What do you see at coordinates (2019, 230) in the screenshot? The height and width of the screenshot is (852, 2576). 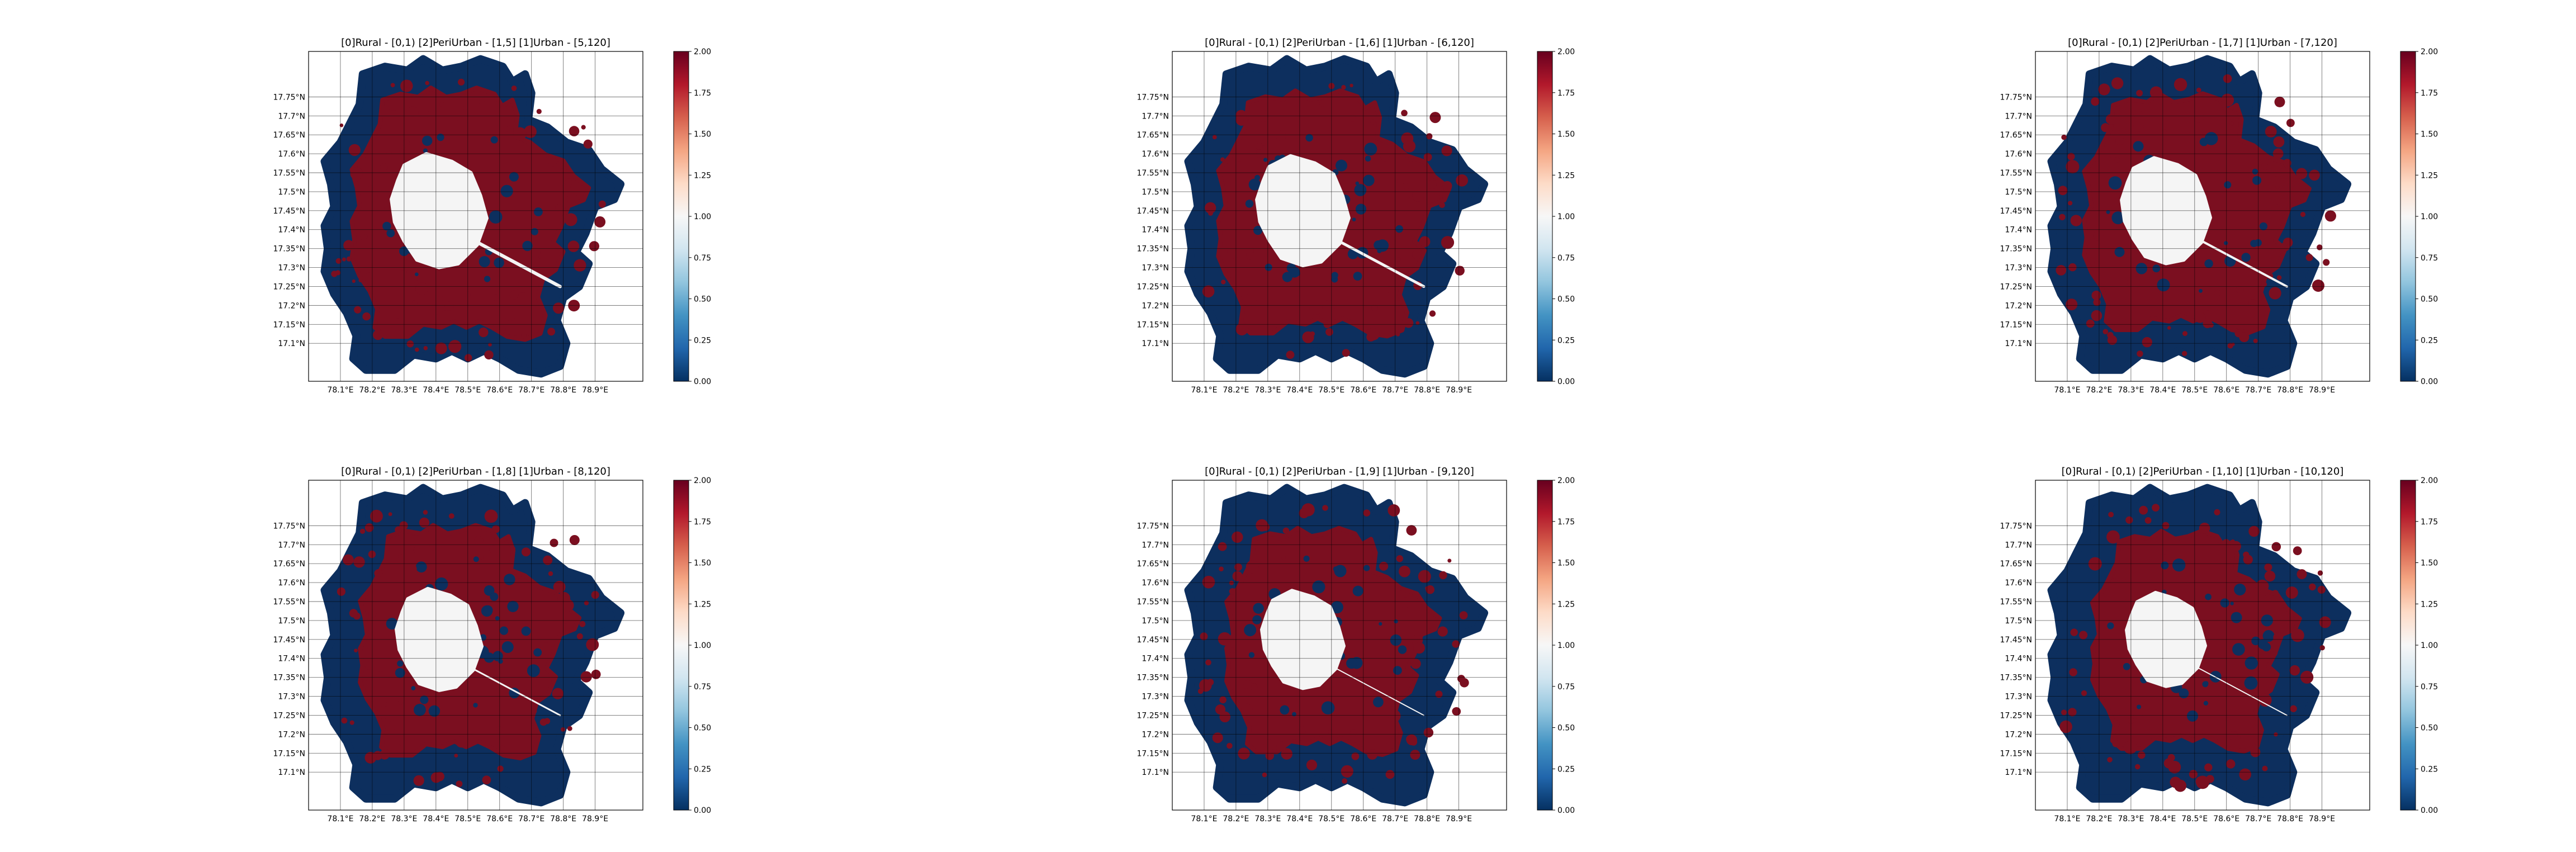 I see `y-tick-label: 17.4°N` at bounding box center [2019, 230].